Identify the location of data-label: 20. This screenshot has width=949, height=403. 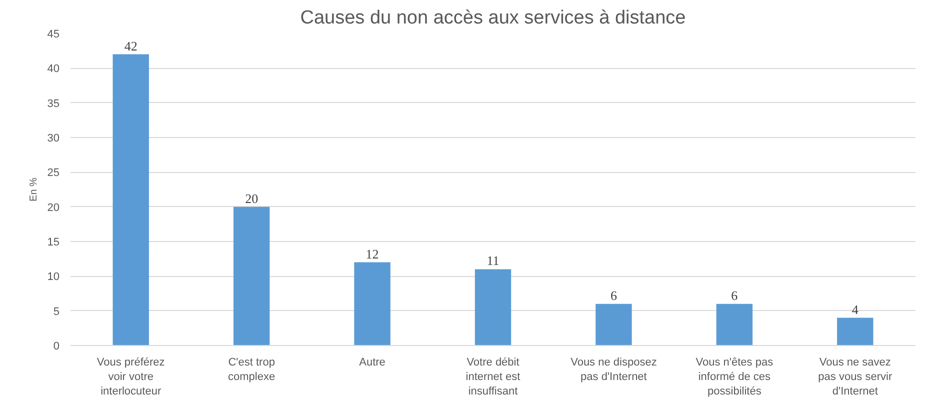
(251, 198).